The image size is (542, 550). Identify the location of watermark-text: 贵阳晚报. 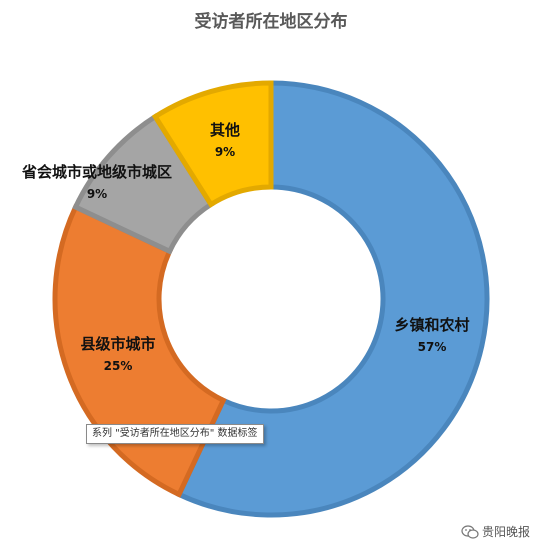
(505, 532).